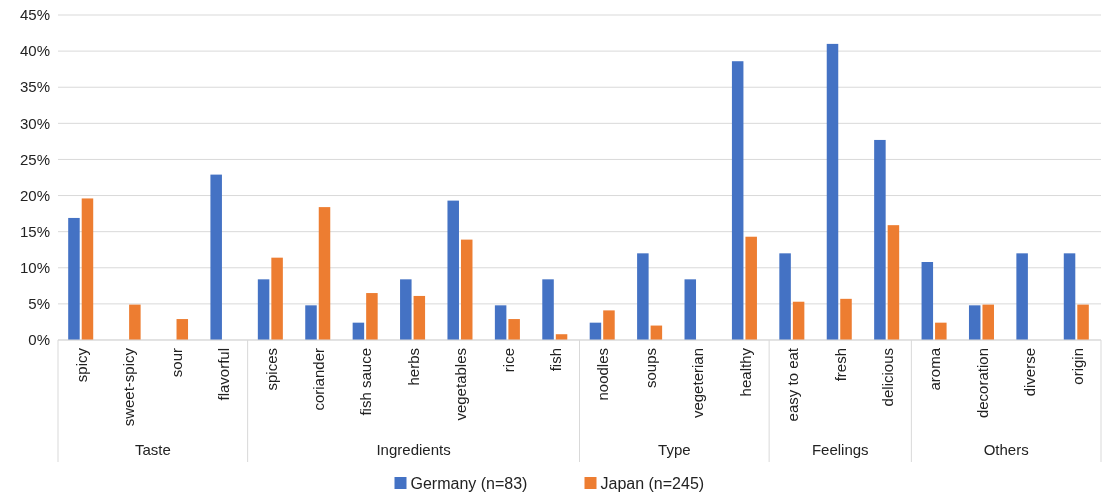  What do you see at coordinates (413, 450) in the screenshot?
I see `text: Ingredients` at bounding box center [413, 450].